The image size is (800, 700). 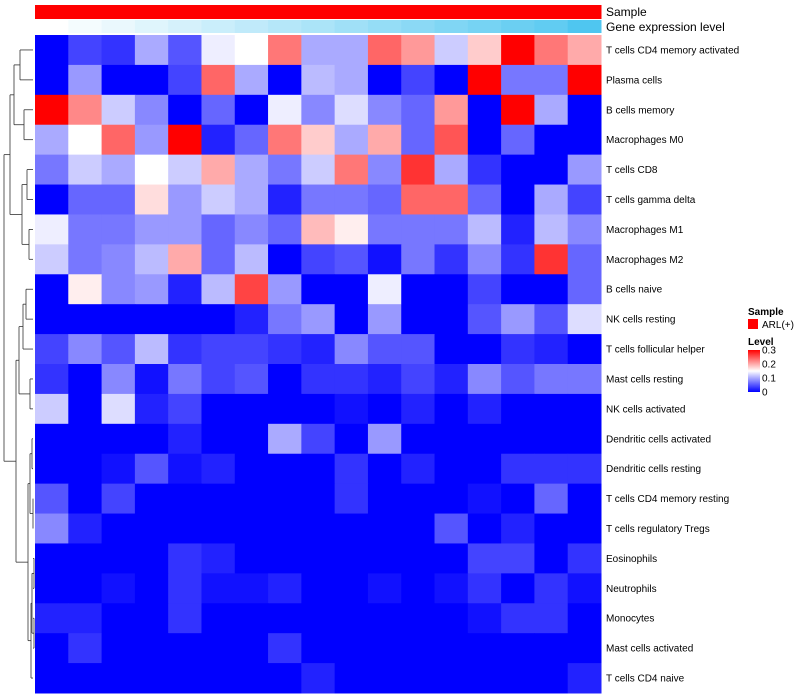 I want to click on annotation-tracks, so click(x=318, y=19).